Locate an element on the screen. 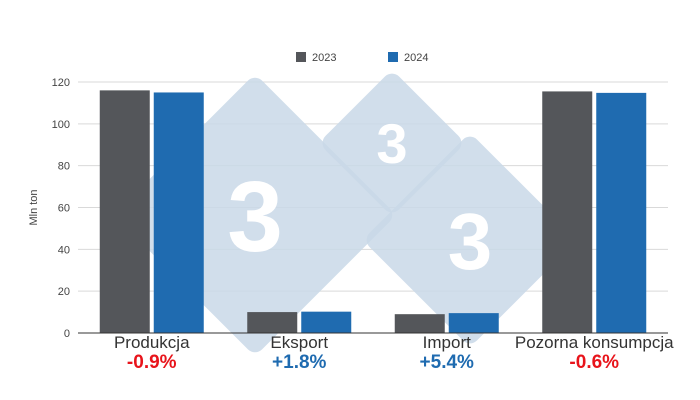 This screenshot has height=400, width=700. y-axis-label: Mln ton is located at coordinates (34, 207).